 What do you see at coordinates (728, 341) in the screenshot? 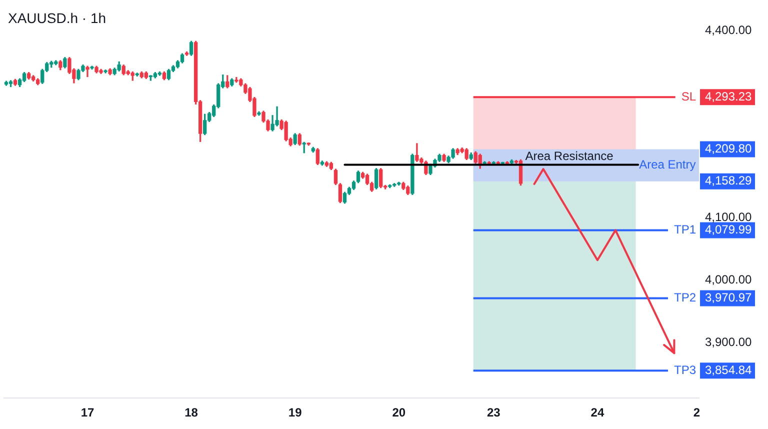
I see `y-tick-label: 3,900.00` at bounding box center [728, 341].